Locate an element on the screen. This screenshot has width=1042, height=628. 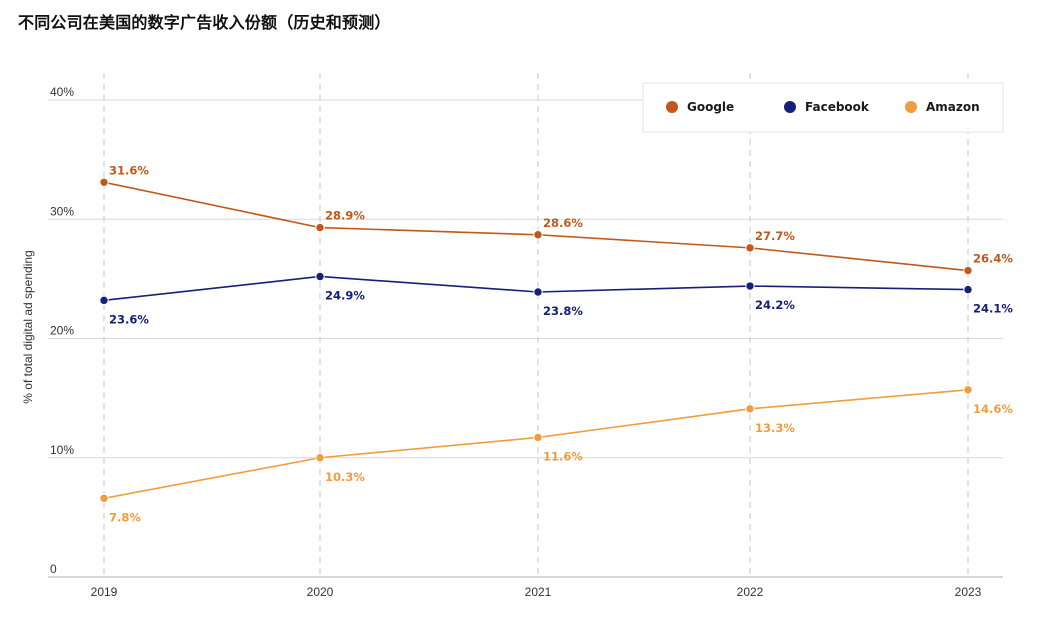
x-tick-label: 2023 is located at coordinates (968, 592).